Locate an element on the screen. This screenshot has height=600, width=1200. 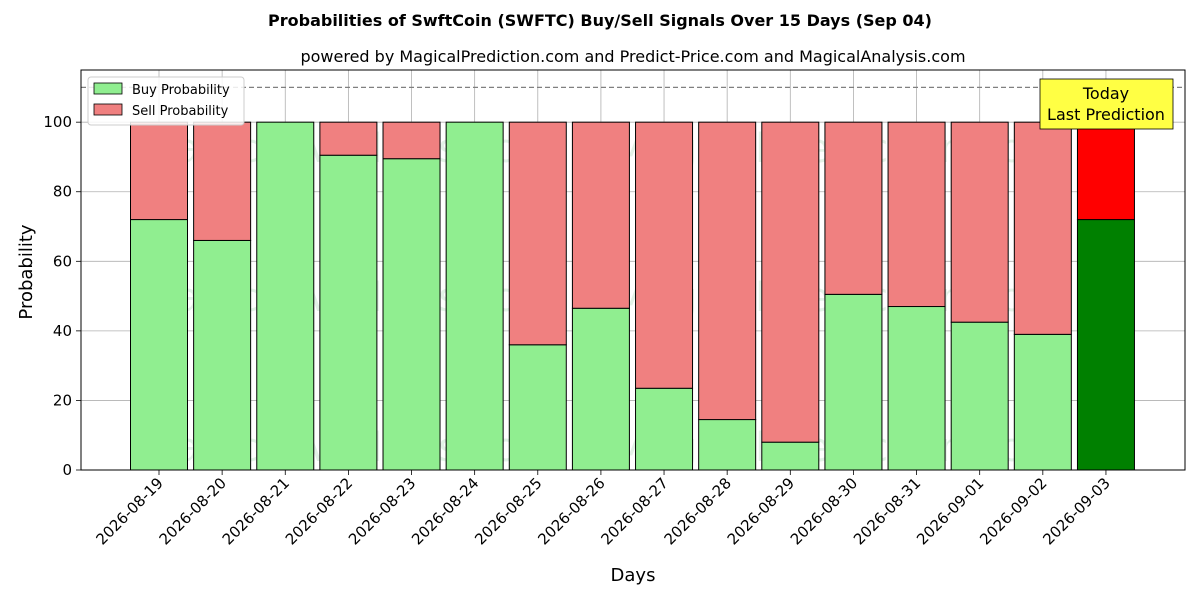
today-annotation: Today Last Prediction is located at coordinates (1106, 104).